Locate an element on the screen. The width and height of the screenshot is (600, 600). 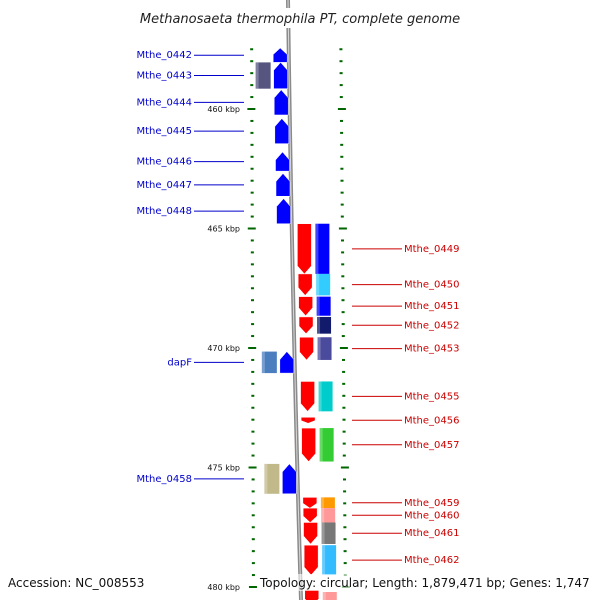
gene-label-left: Mthe_0447 is located at coordinates (165, 185).